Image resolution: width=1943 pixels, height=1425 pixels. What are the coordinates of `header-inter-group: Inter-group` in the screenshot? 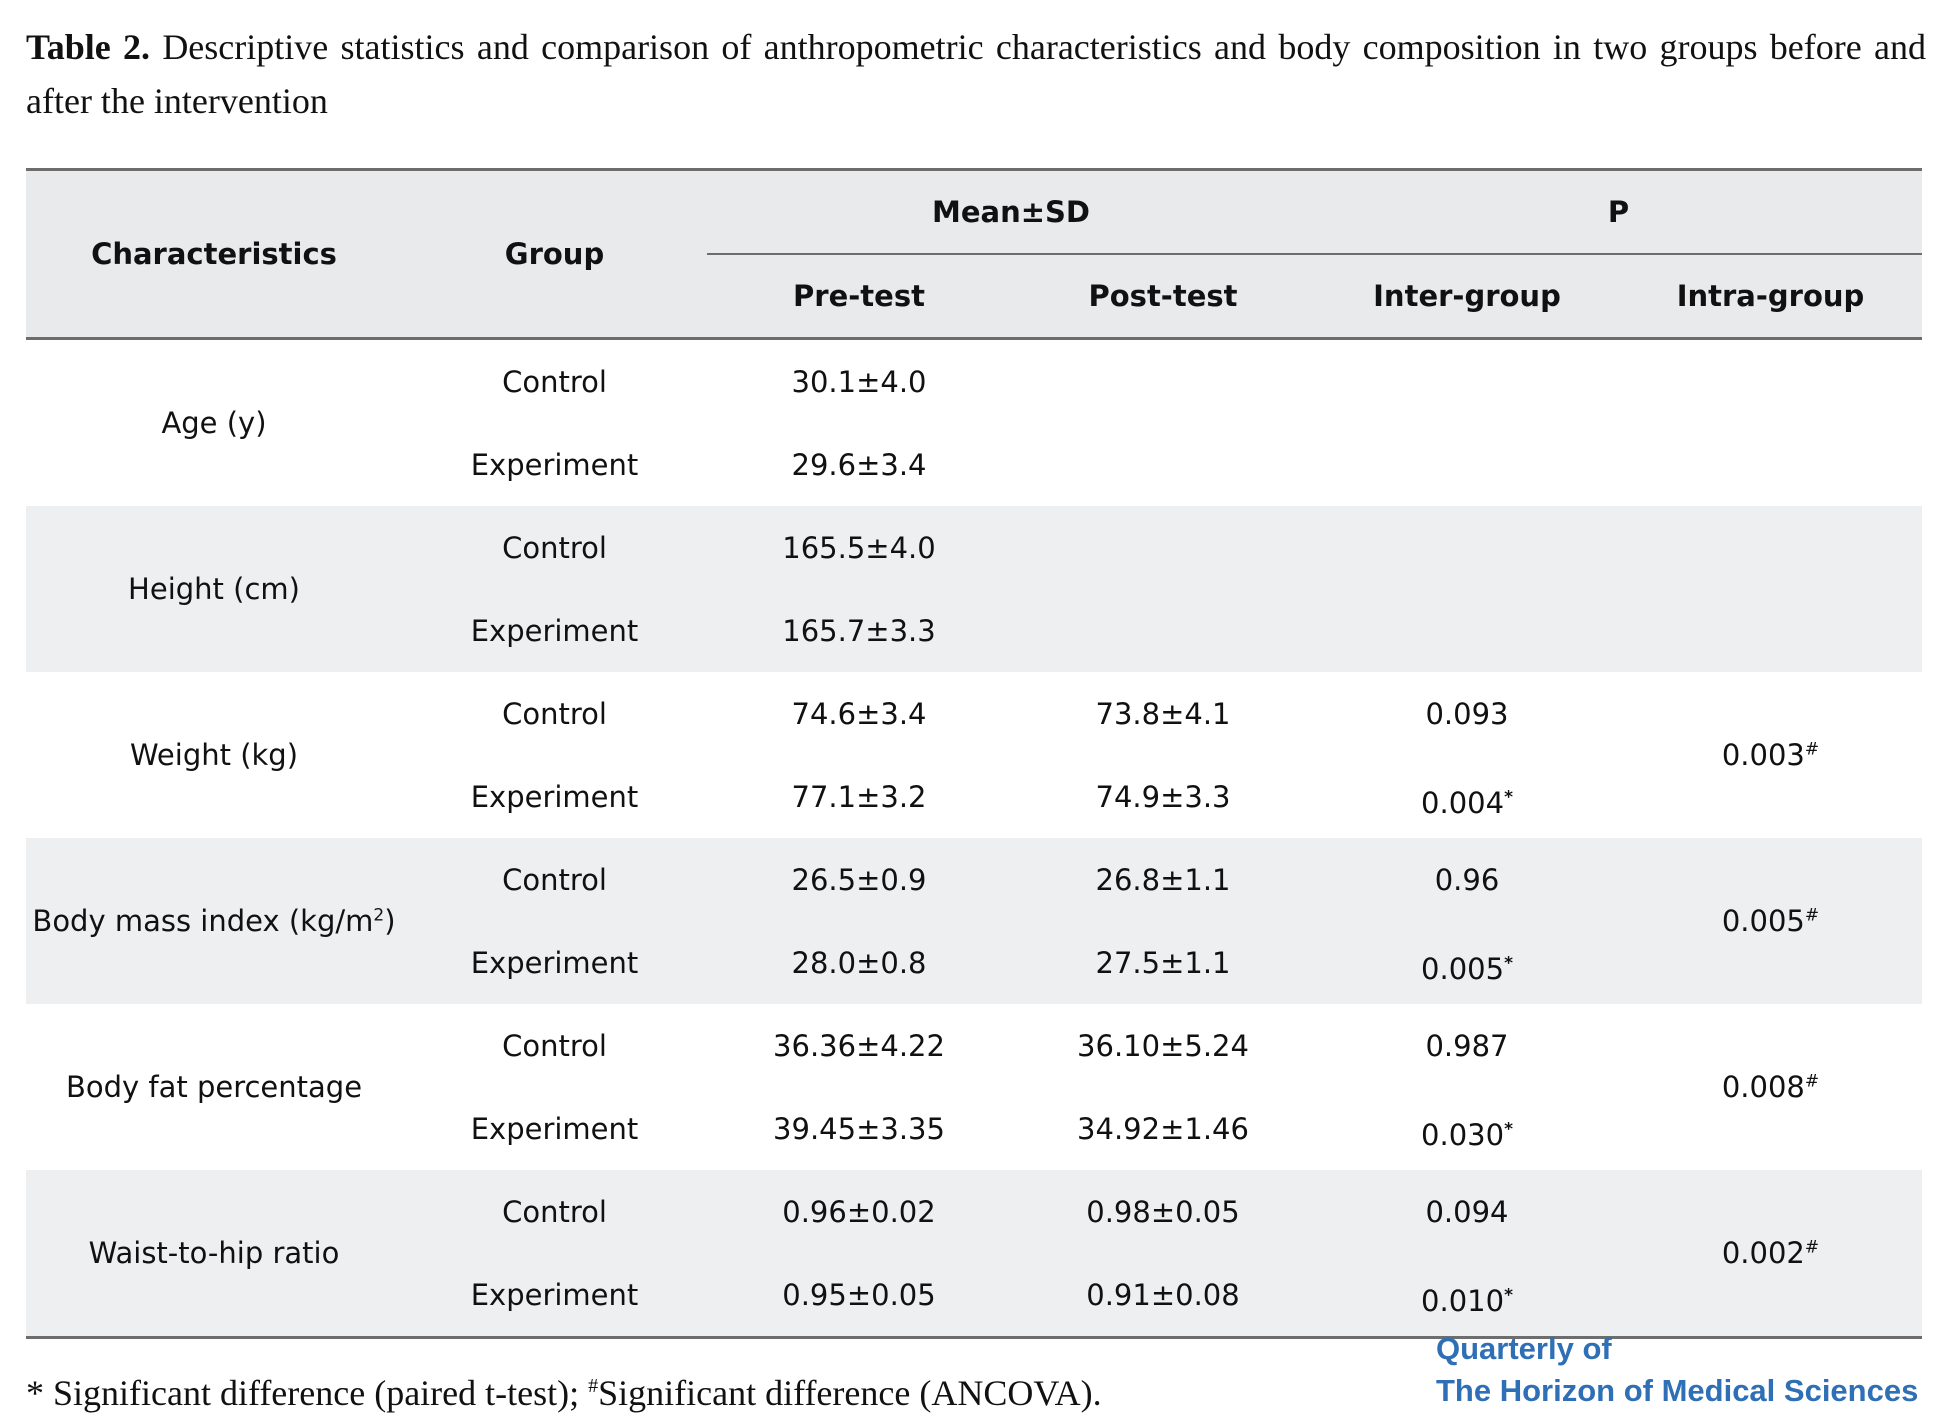 It's located at (1467, 297).